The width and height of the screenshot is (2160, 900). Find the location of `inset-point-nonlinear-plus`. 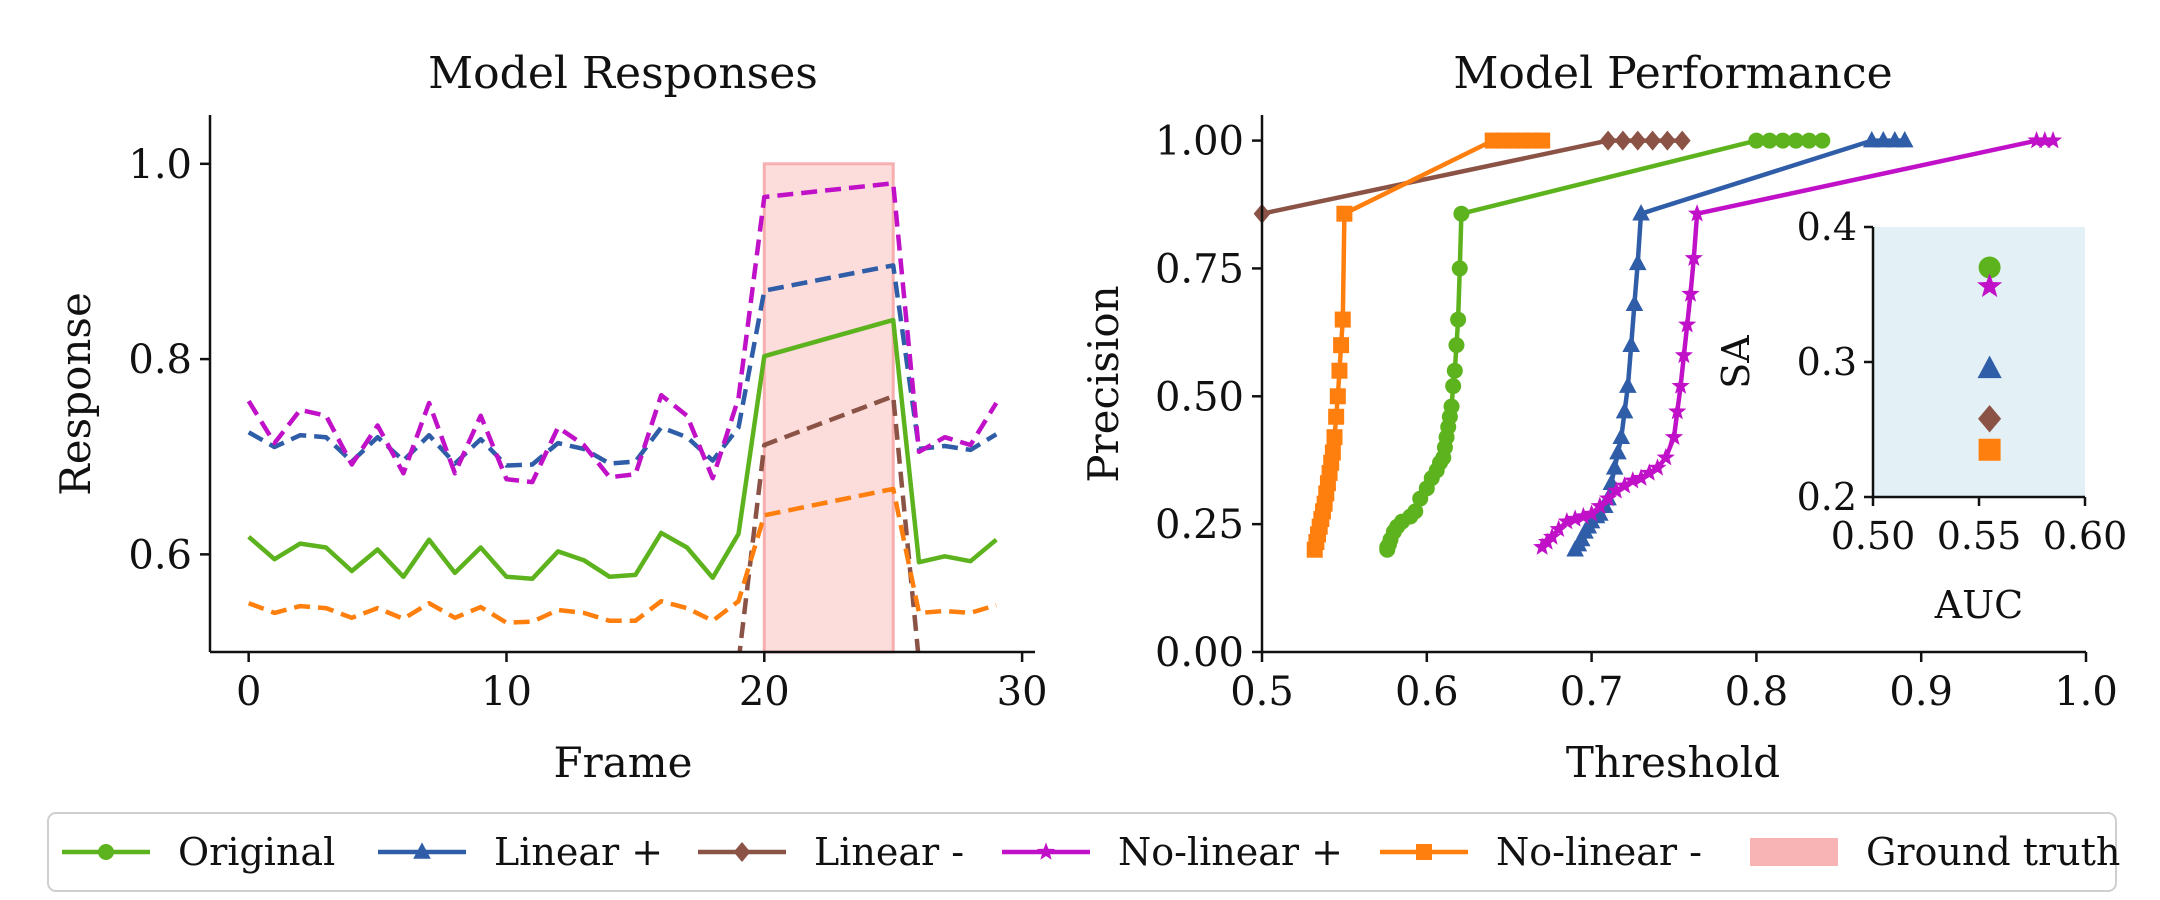

inset-point-nonlinear-plus is located at coordinates (1990, 285).